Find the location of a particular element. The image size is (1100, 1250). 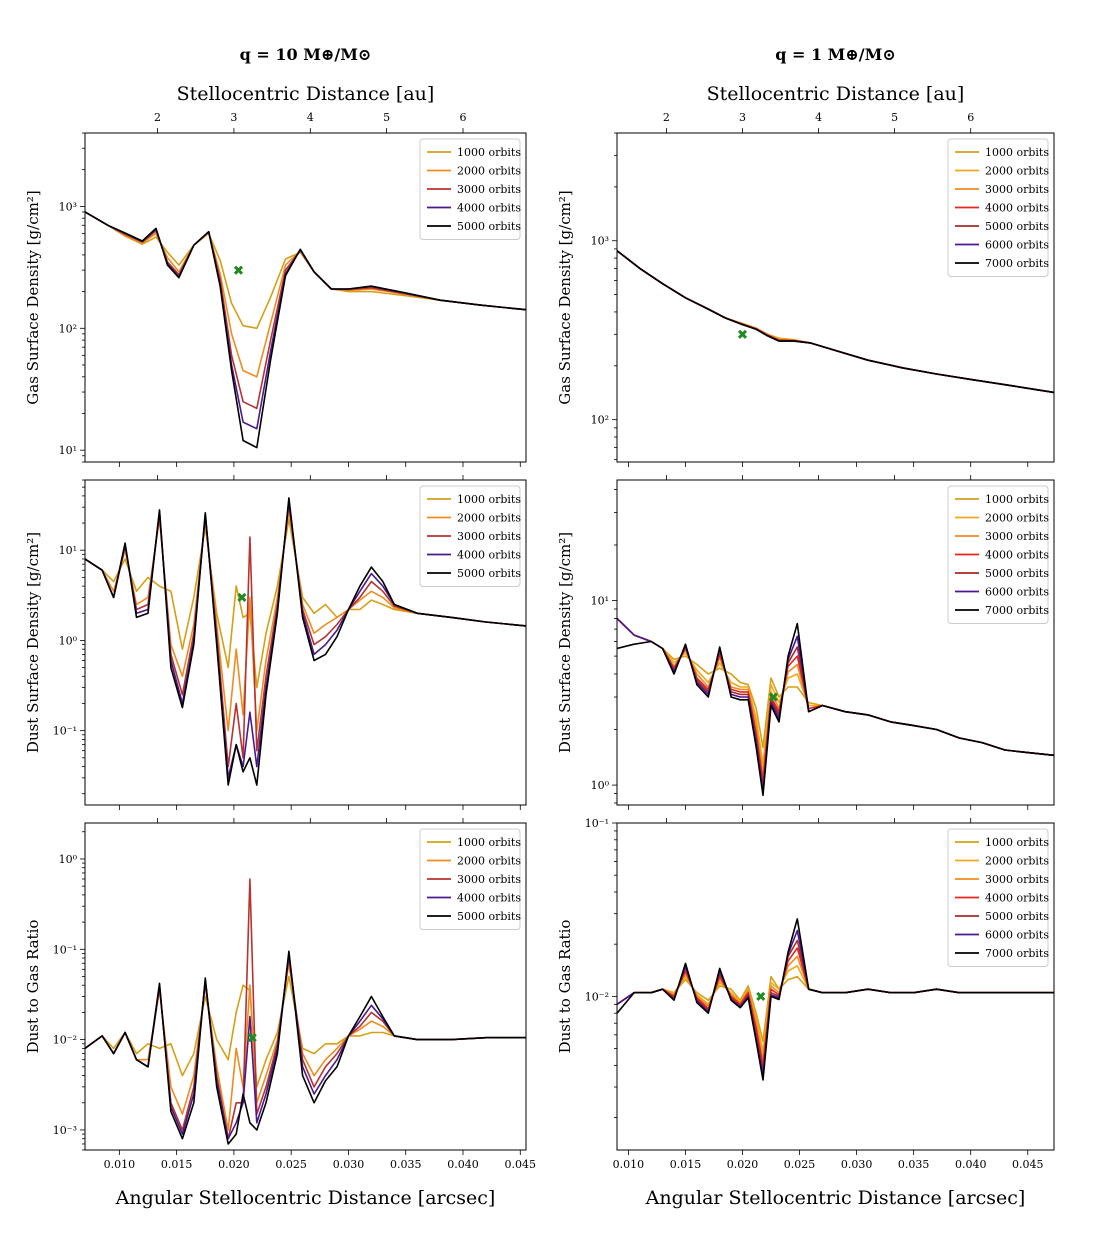

column-header: q = 10 M⊕/M⊙ is located at coordinates (306, 54).